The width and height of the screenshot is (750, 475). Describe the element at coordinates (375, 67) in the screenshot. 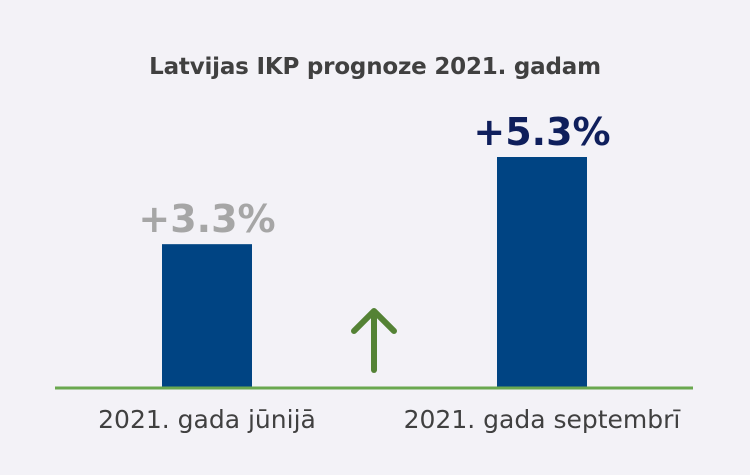

I see `chart-title: Latvijas IKP prognoze 2021. gadam` at that location.